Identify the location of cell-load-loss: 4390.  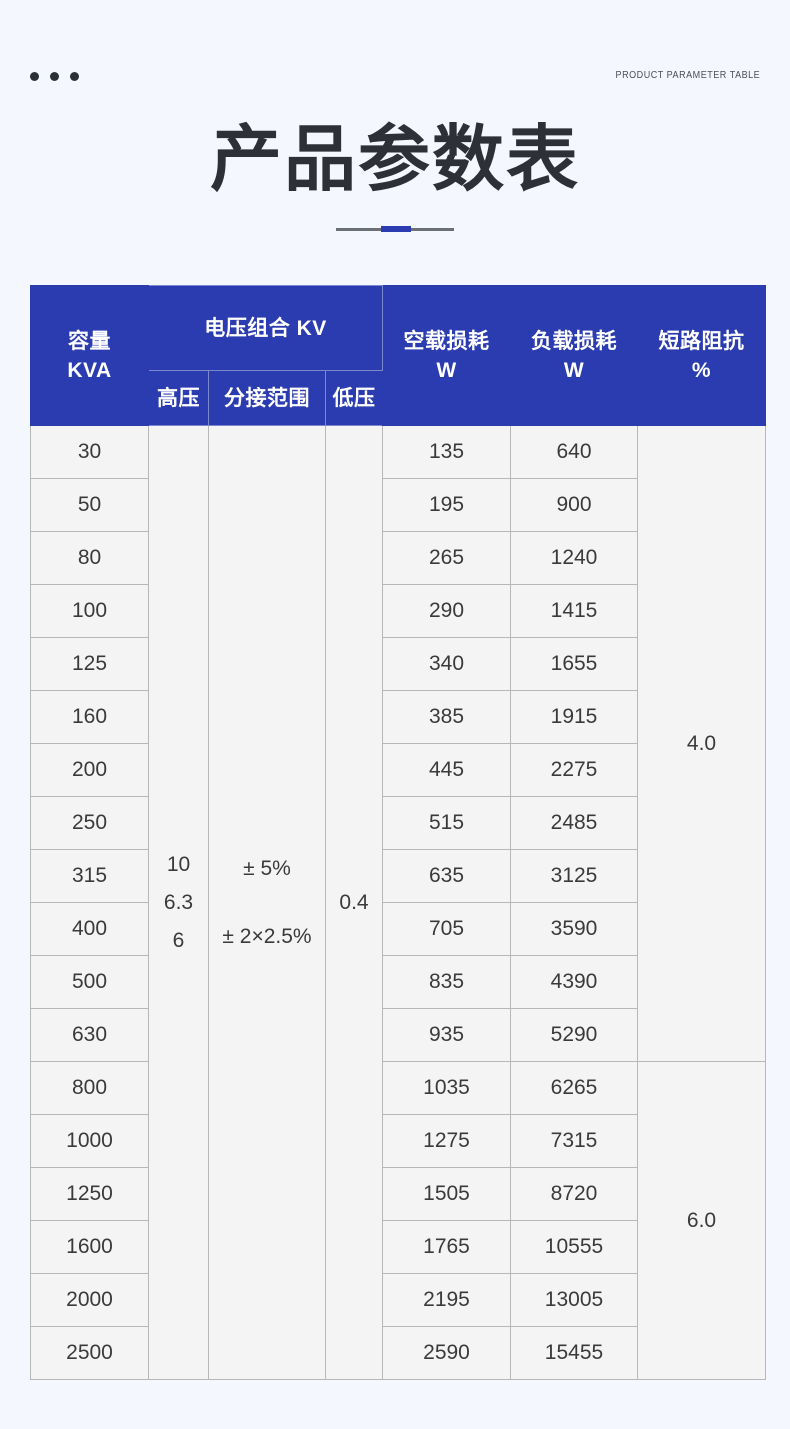
(574, 982).